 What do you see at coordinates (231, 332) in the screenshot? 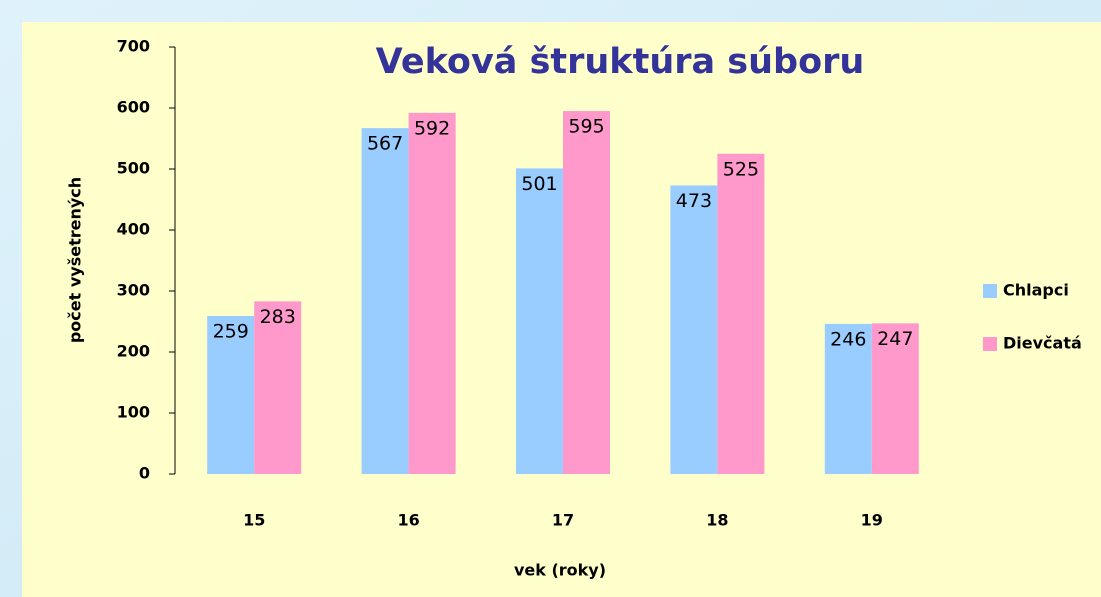
I see `data-label: 259` at bounding box center [231, 332].